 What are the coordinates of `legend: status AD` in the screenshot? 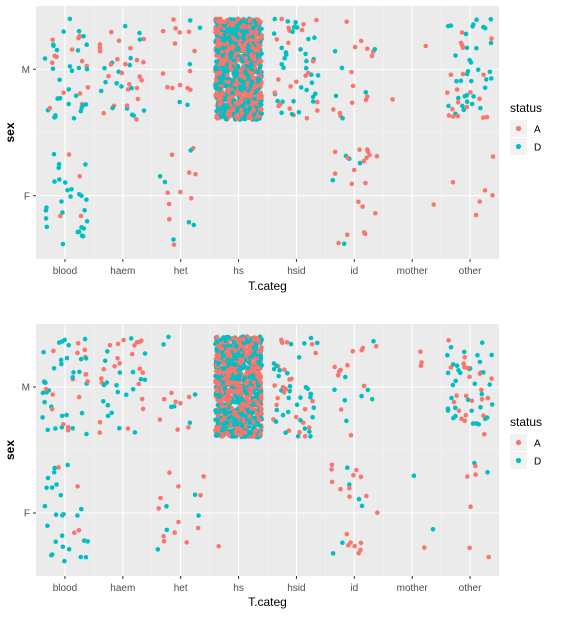 It's located at (526, 442).